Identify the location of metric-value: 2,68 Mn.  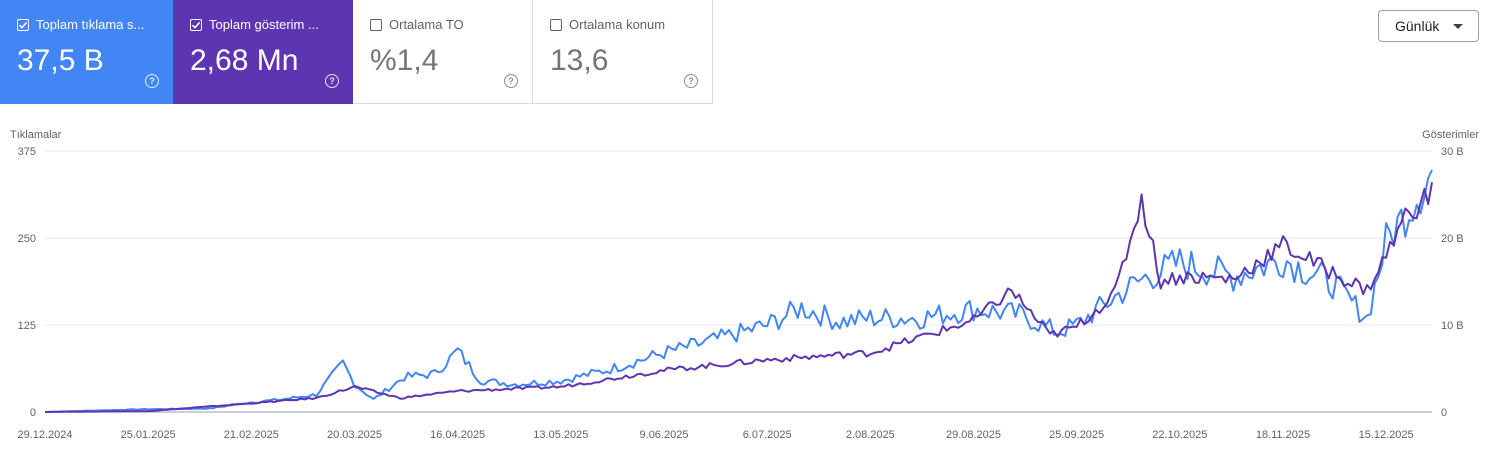
(244, 60).